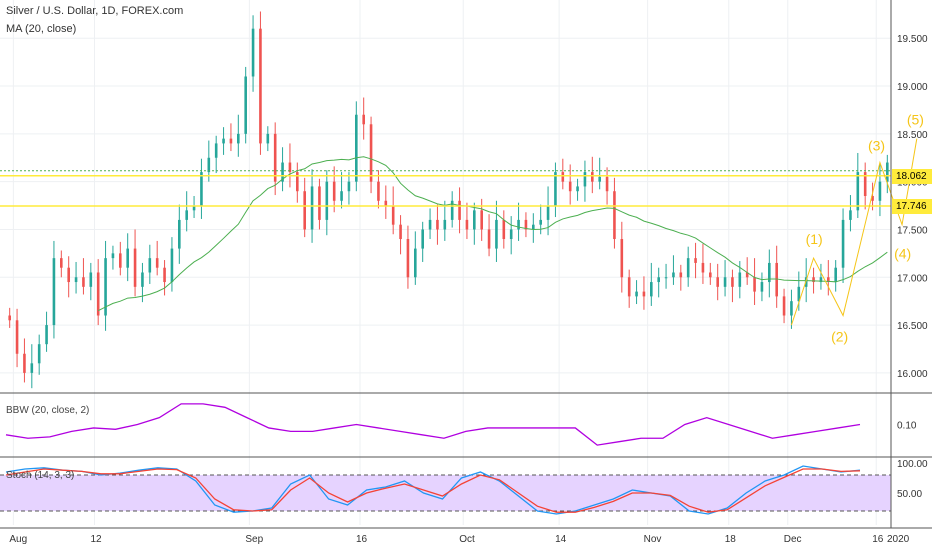  I want to click on x-tick-label: 2020, so click(898, 539).